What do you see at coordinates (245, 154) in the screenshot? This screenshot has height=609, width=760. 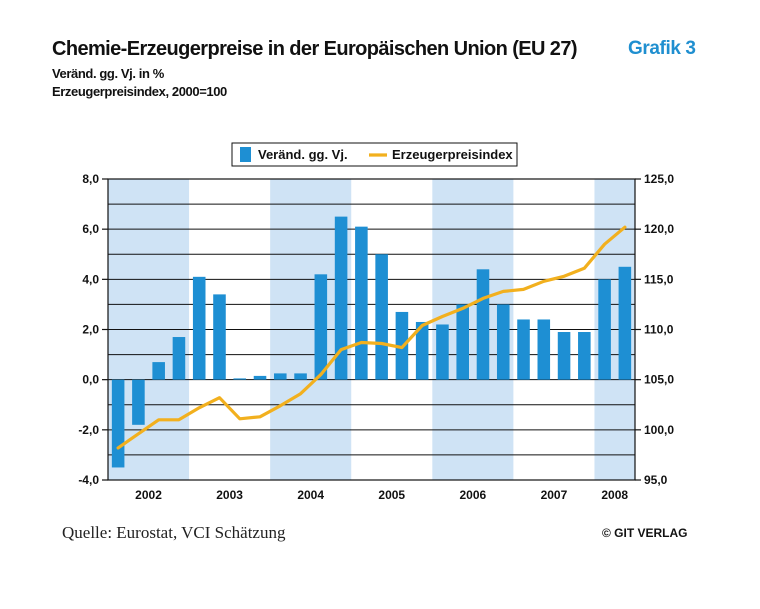 I see `legend-bar-swatch` at bounding box center [245, 154].